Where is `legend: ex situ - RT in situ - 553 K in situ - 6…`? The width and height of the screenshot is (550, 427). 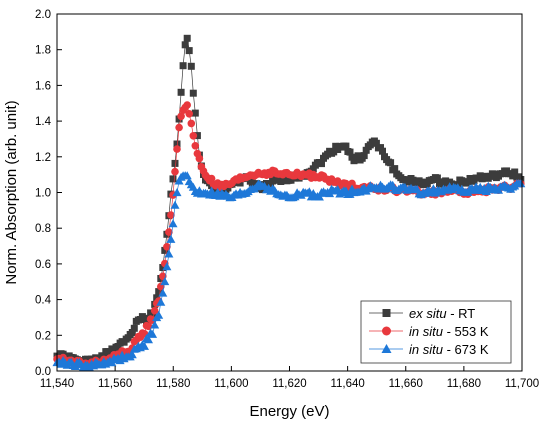
legend: ex situ - RT in situ - 553 K in situ - 6… is located at coordinates (436, 332).